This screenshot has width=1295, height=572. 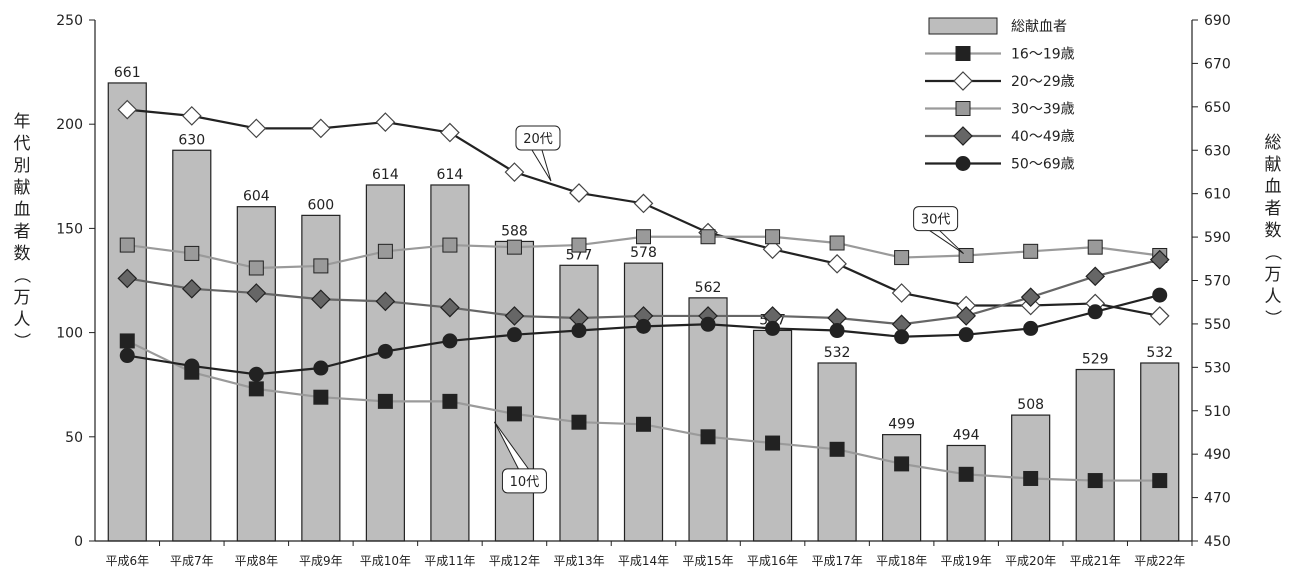 I want to click on x-tick-label: 平成21年, so click(x=1095, y=561).